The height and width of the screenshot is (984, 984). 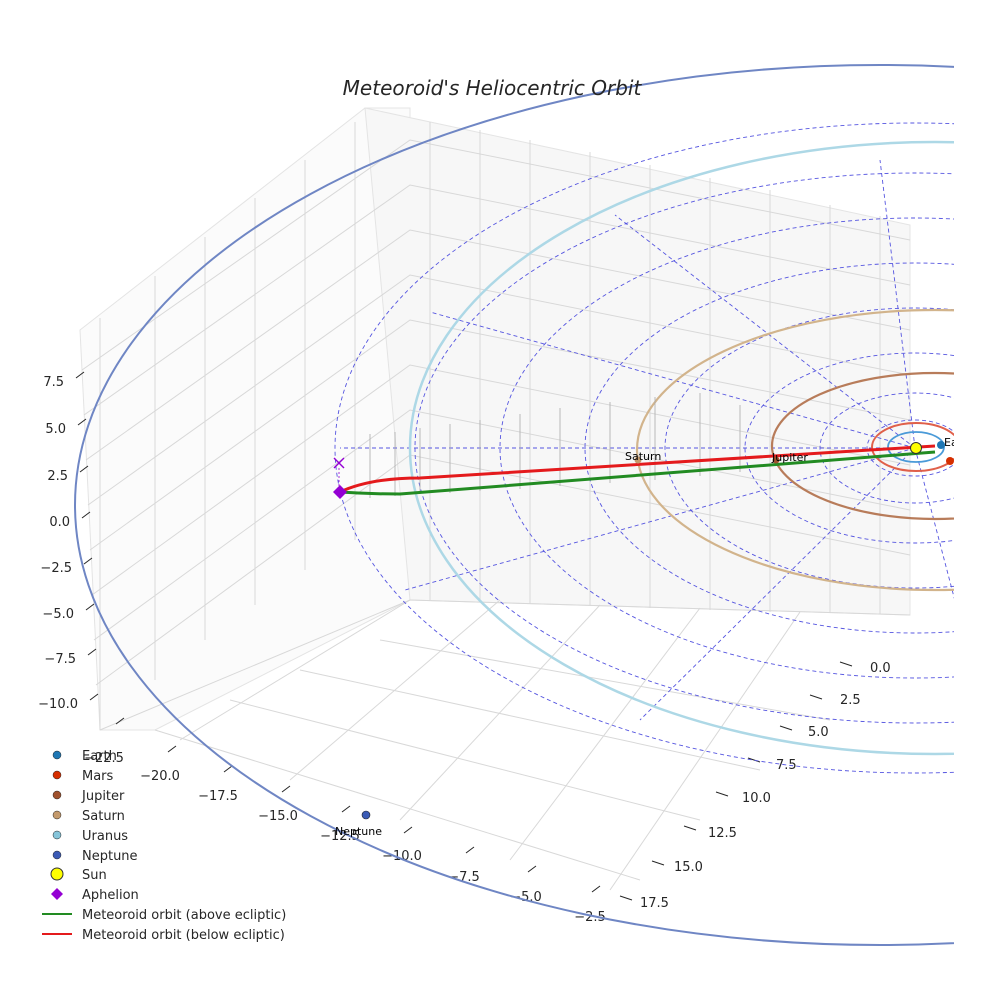 I want to click on x-tick-label: −12.5, so click(x=340, y=836).